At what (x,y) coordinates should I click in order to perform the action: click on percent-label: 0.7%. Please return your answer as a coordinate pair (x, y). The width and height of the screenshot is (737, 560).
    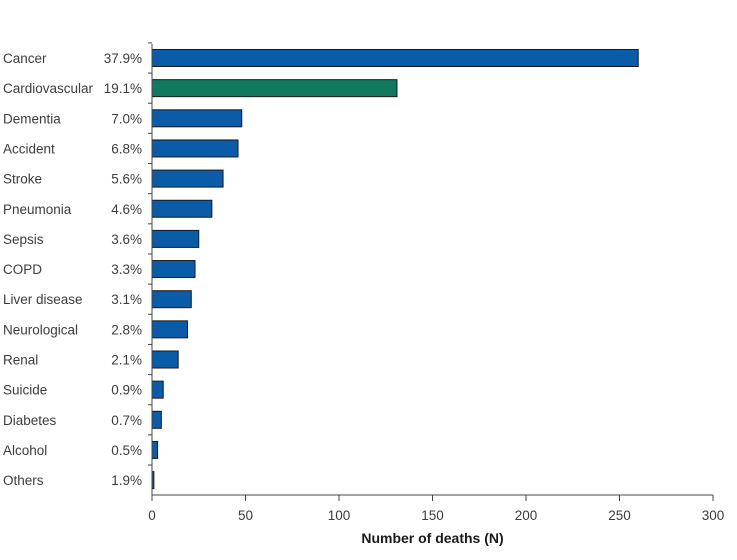
    Looking at the image, I should click on (126, 420).